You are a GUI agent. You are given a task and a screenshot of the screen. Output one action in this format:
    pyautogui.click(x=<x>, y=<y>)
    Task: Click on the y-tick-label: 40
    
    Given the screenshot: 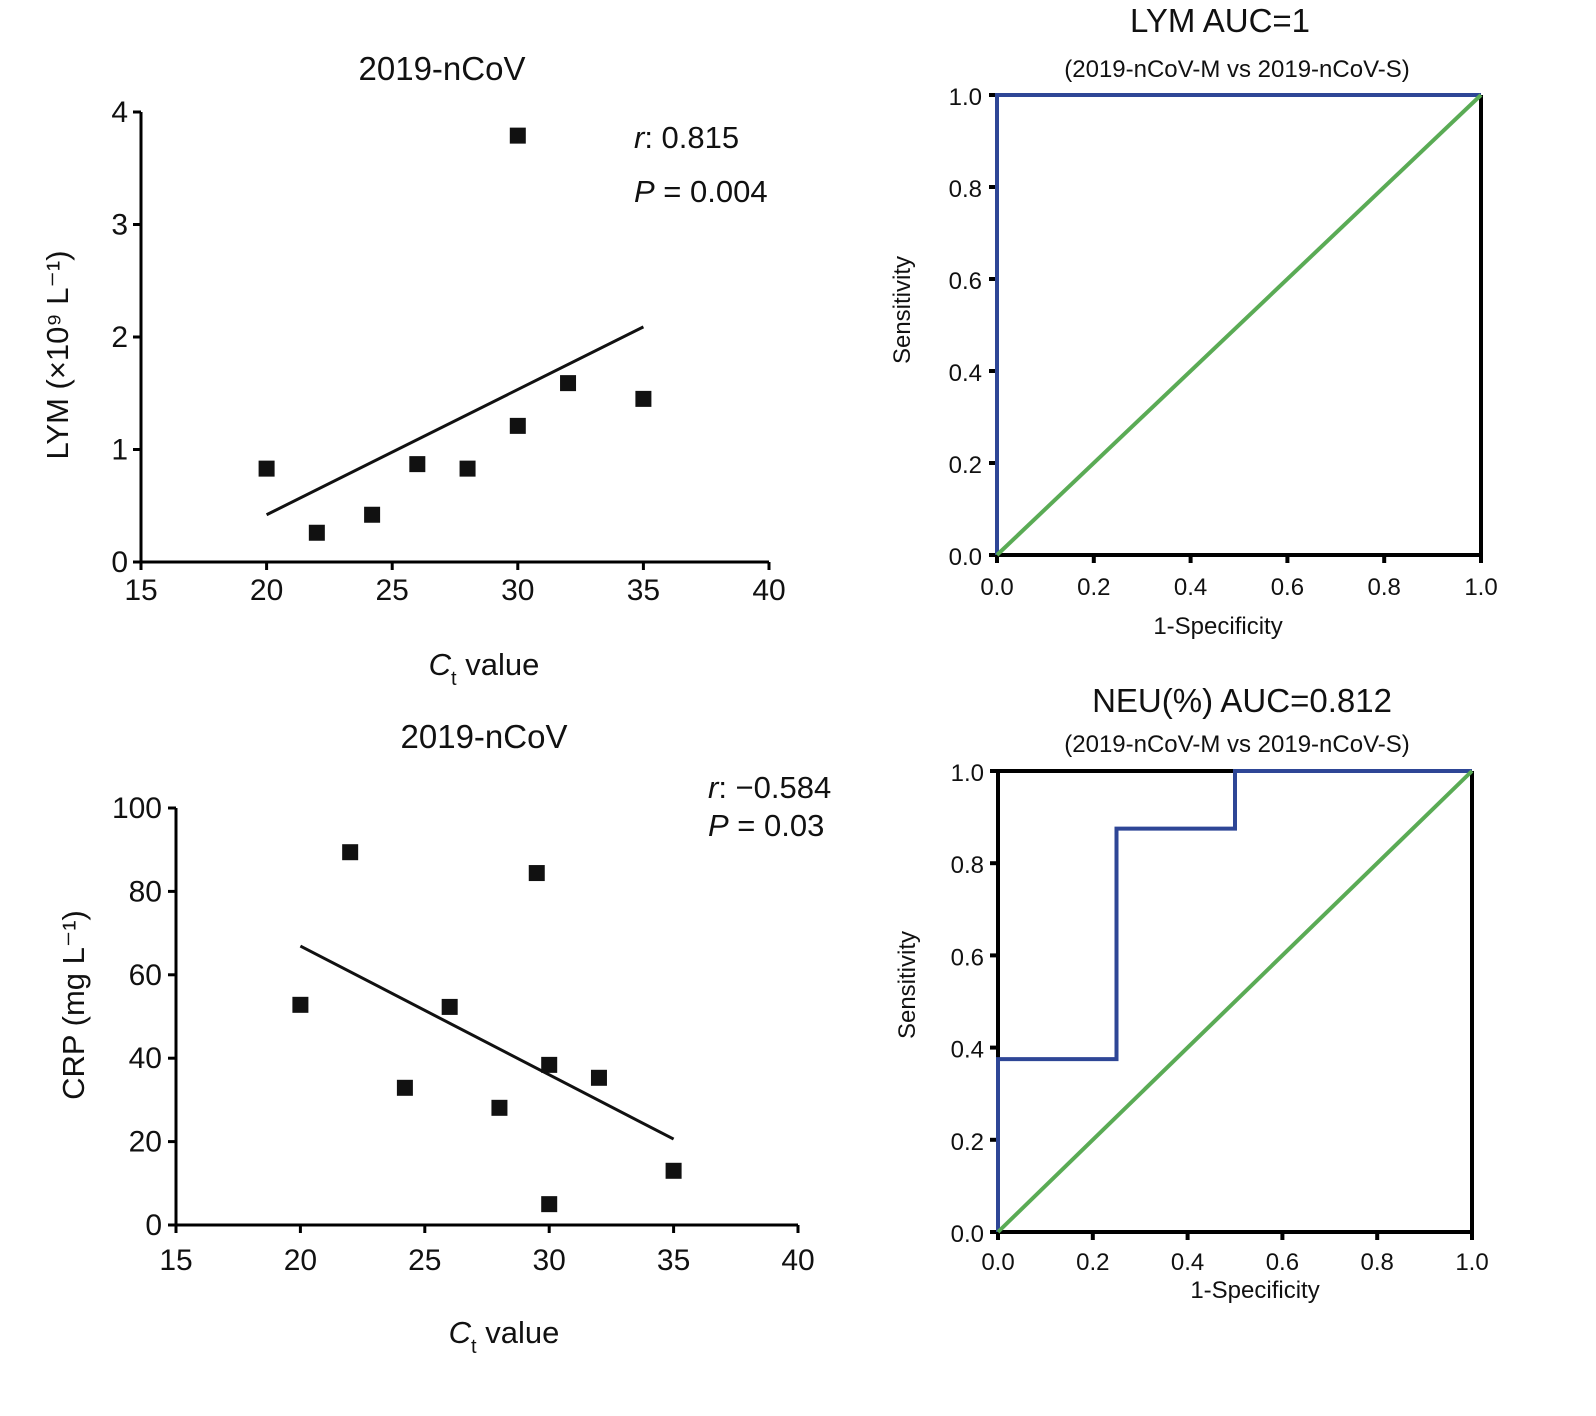 What is the action you would take?
    pyautogui.click(x=145, y=1058)
    